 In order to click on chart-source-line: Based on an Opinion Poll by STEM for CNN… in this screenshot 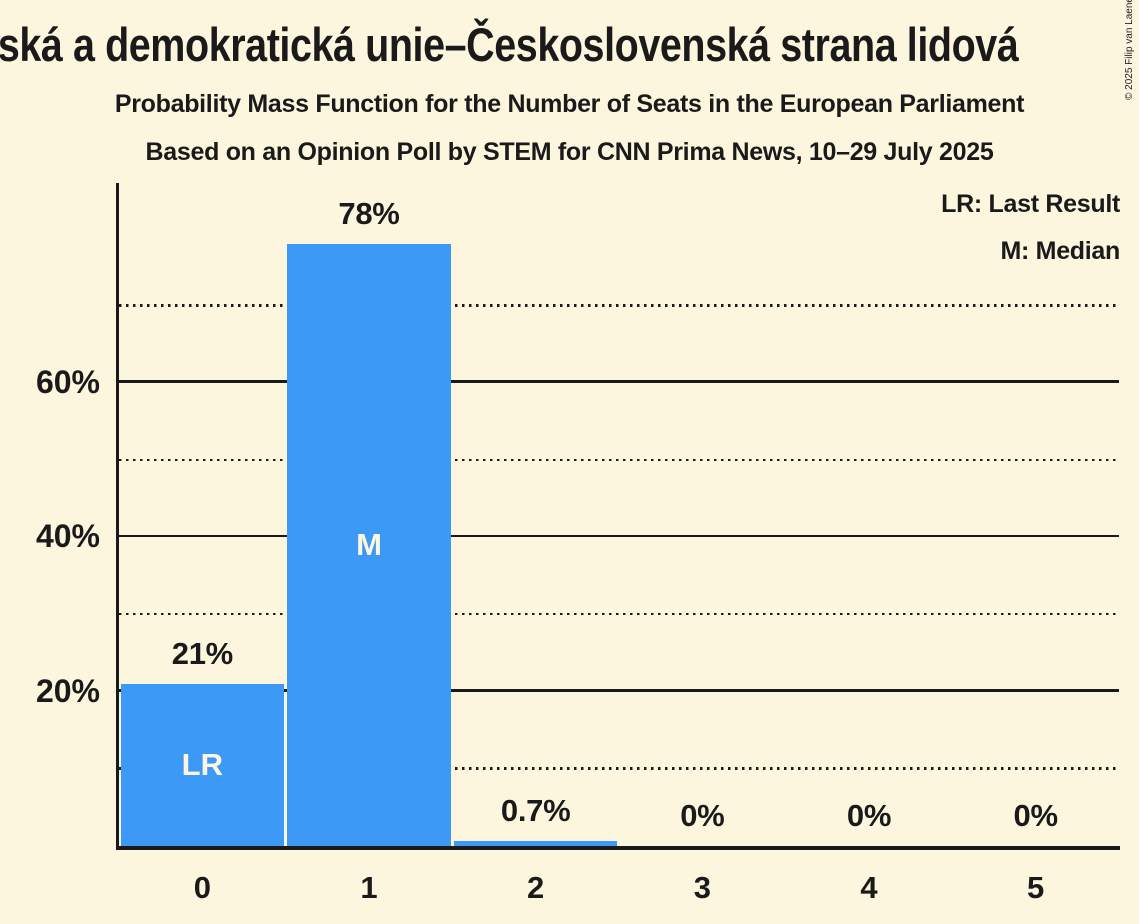, I will do `click(569, 152)`.